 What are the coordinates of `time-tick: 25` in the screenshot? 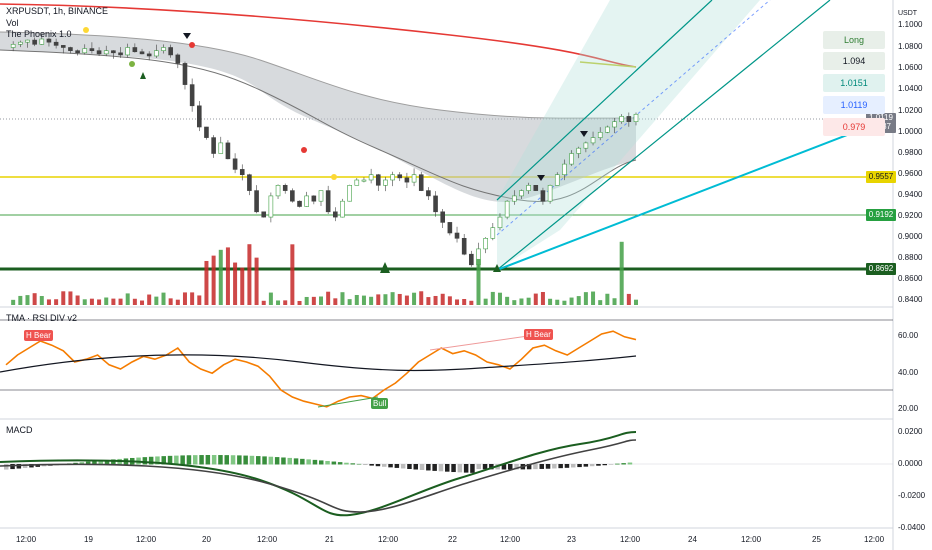 It's located at (816, 539).